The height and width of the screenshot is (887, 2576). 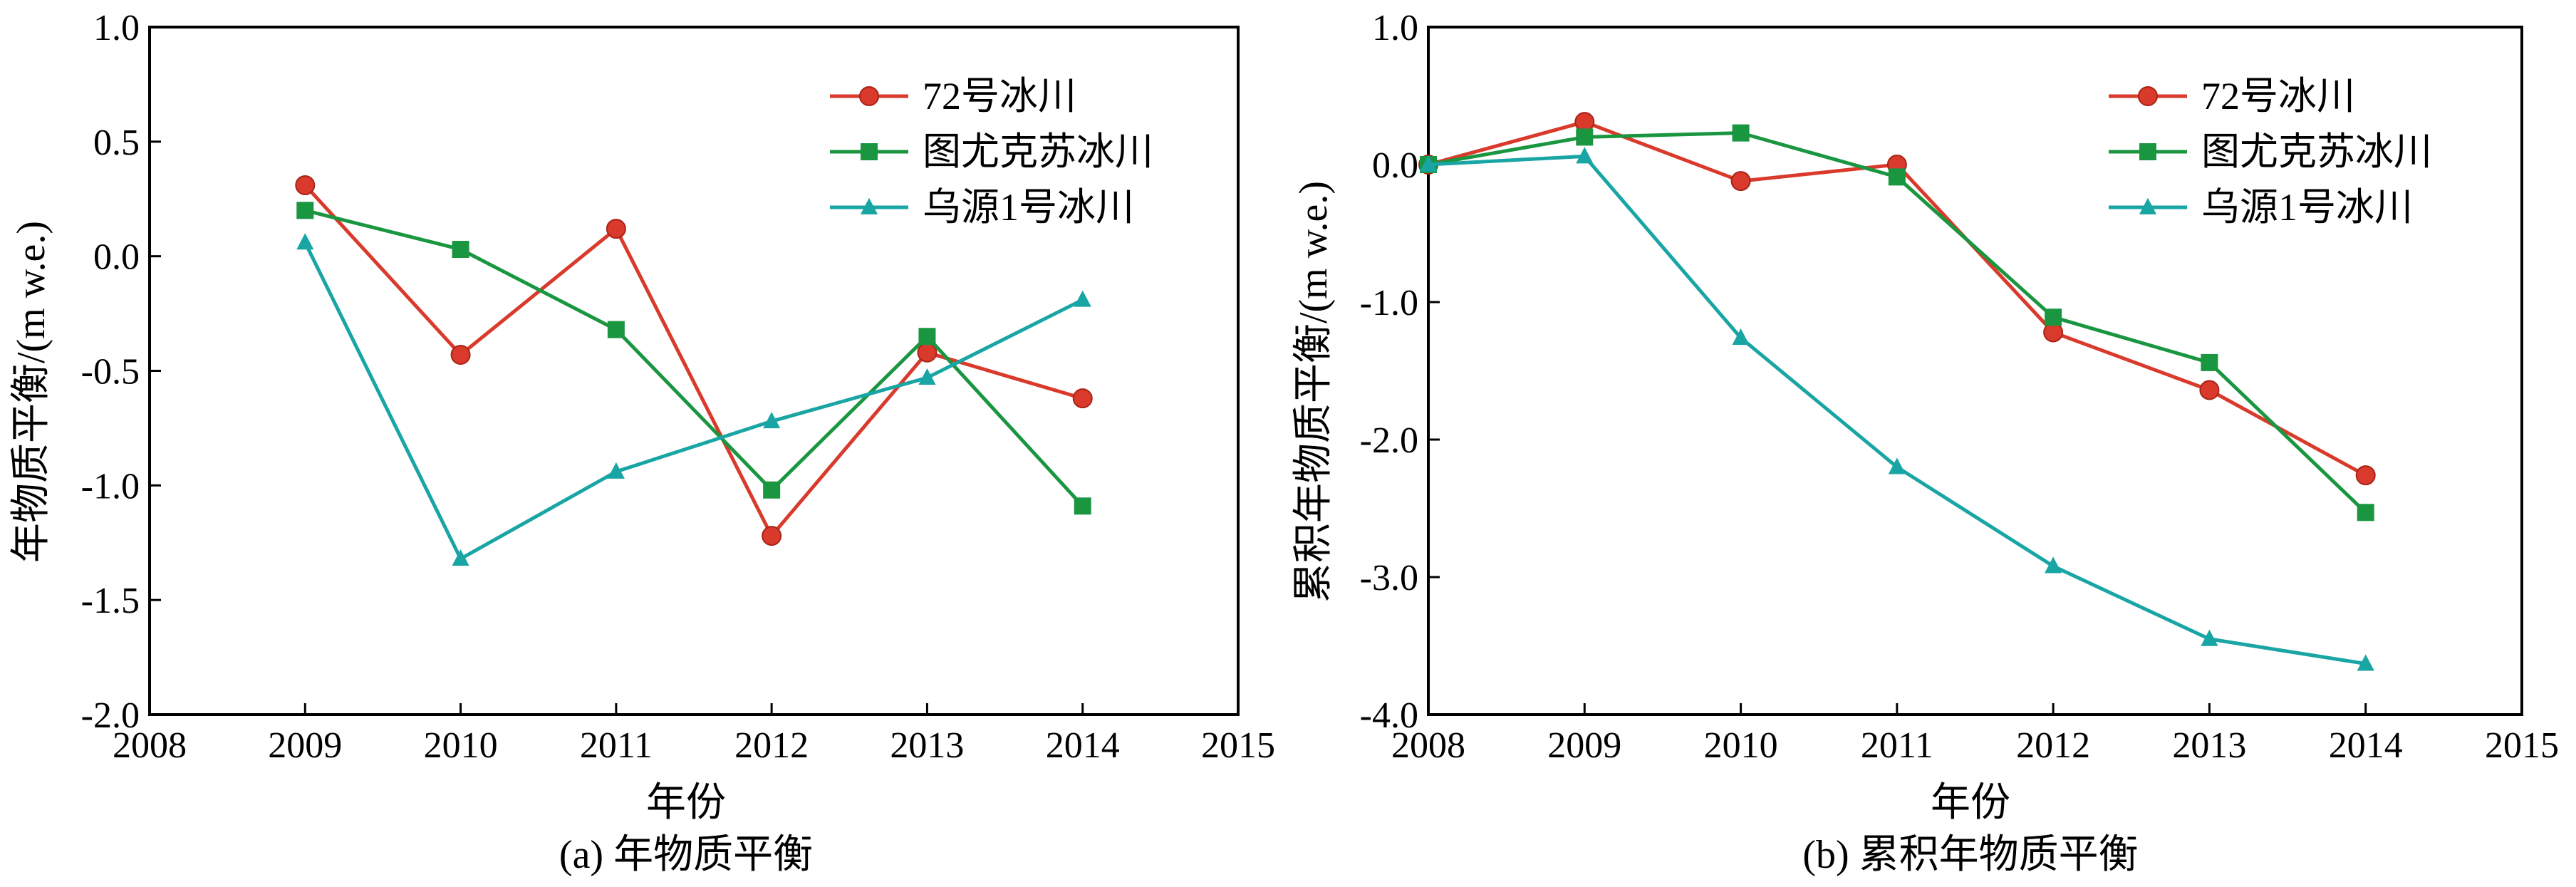 What do you see at coordinates (1395, 28) in the screenshot?
I see `panel-b-y-tick-label: 1.0` at bounding box center [1395, 28].